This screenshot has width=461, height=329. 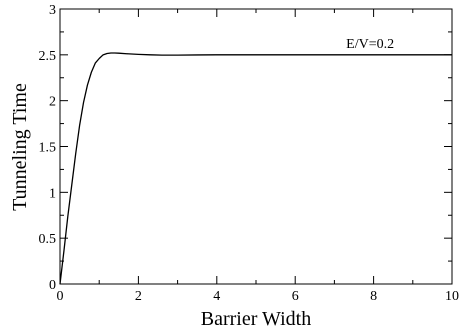 I want to click on x-axis-title: Barrier Width, so click(x=256, y=318).